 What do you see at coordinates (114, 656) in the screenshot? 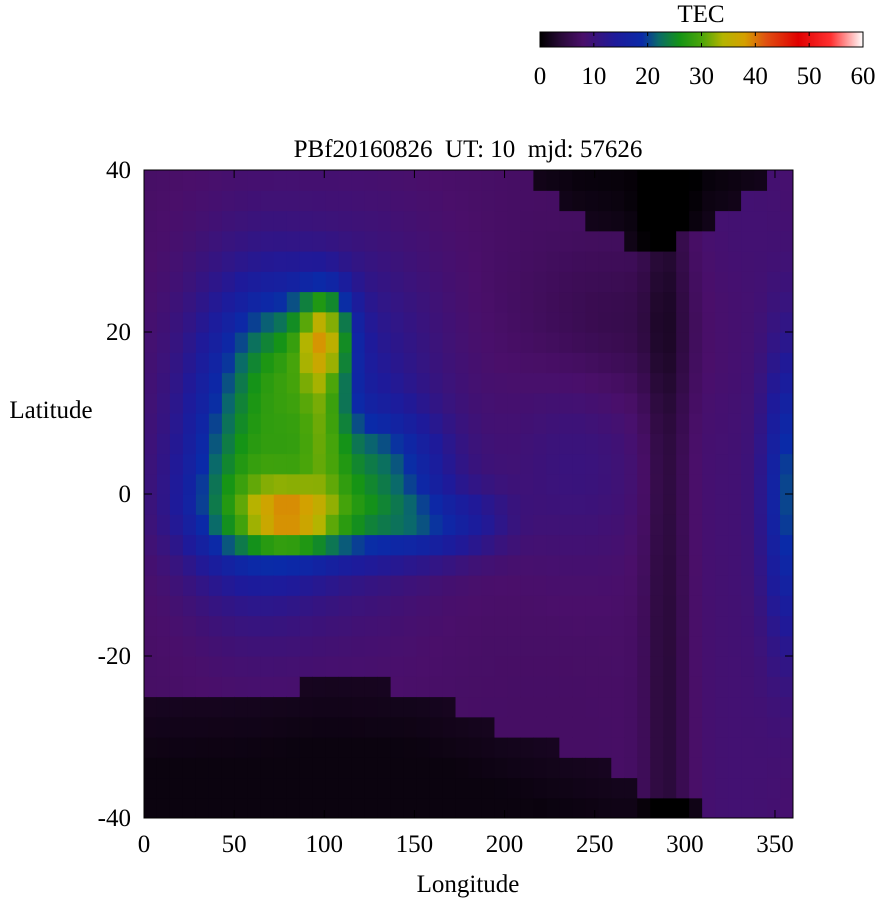
I see `y-tick-label: -20` at bounding box center [114, 656].